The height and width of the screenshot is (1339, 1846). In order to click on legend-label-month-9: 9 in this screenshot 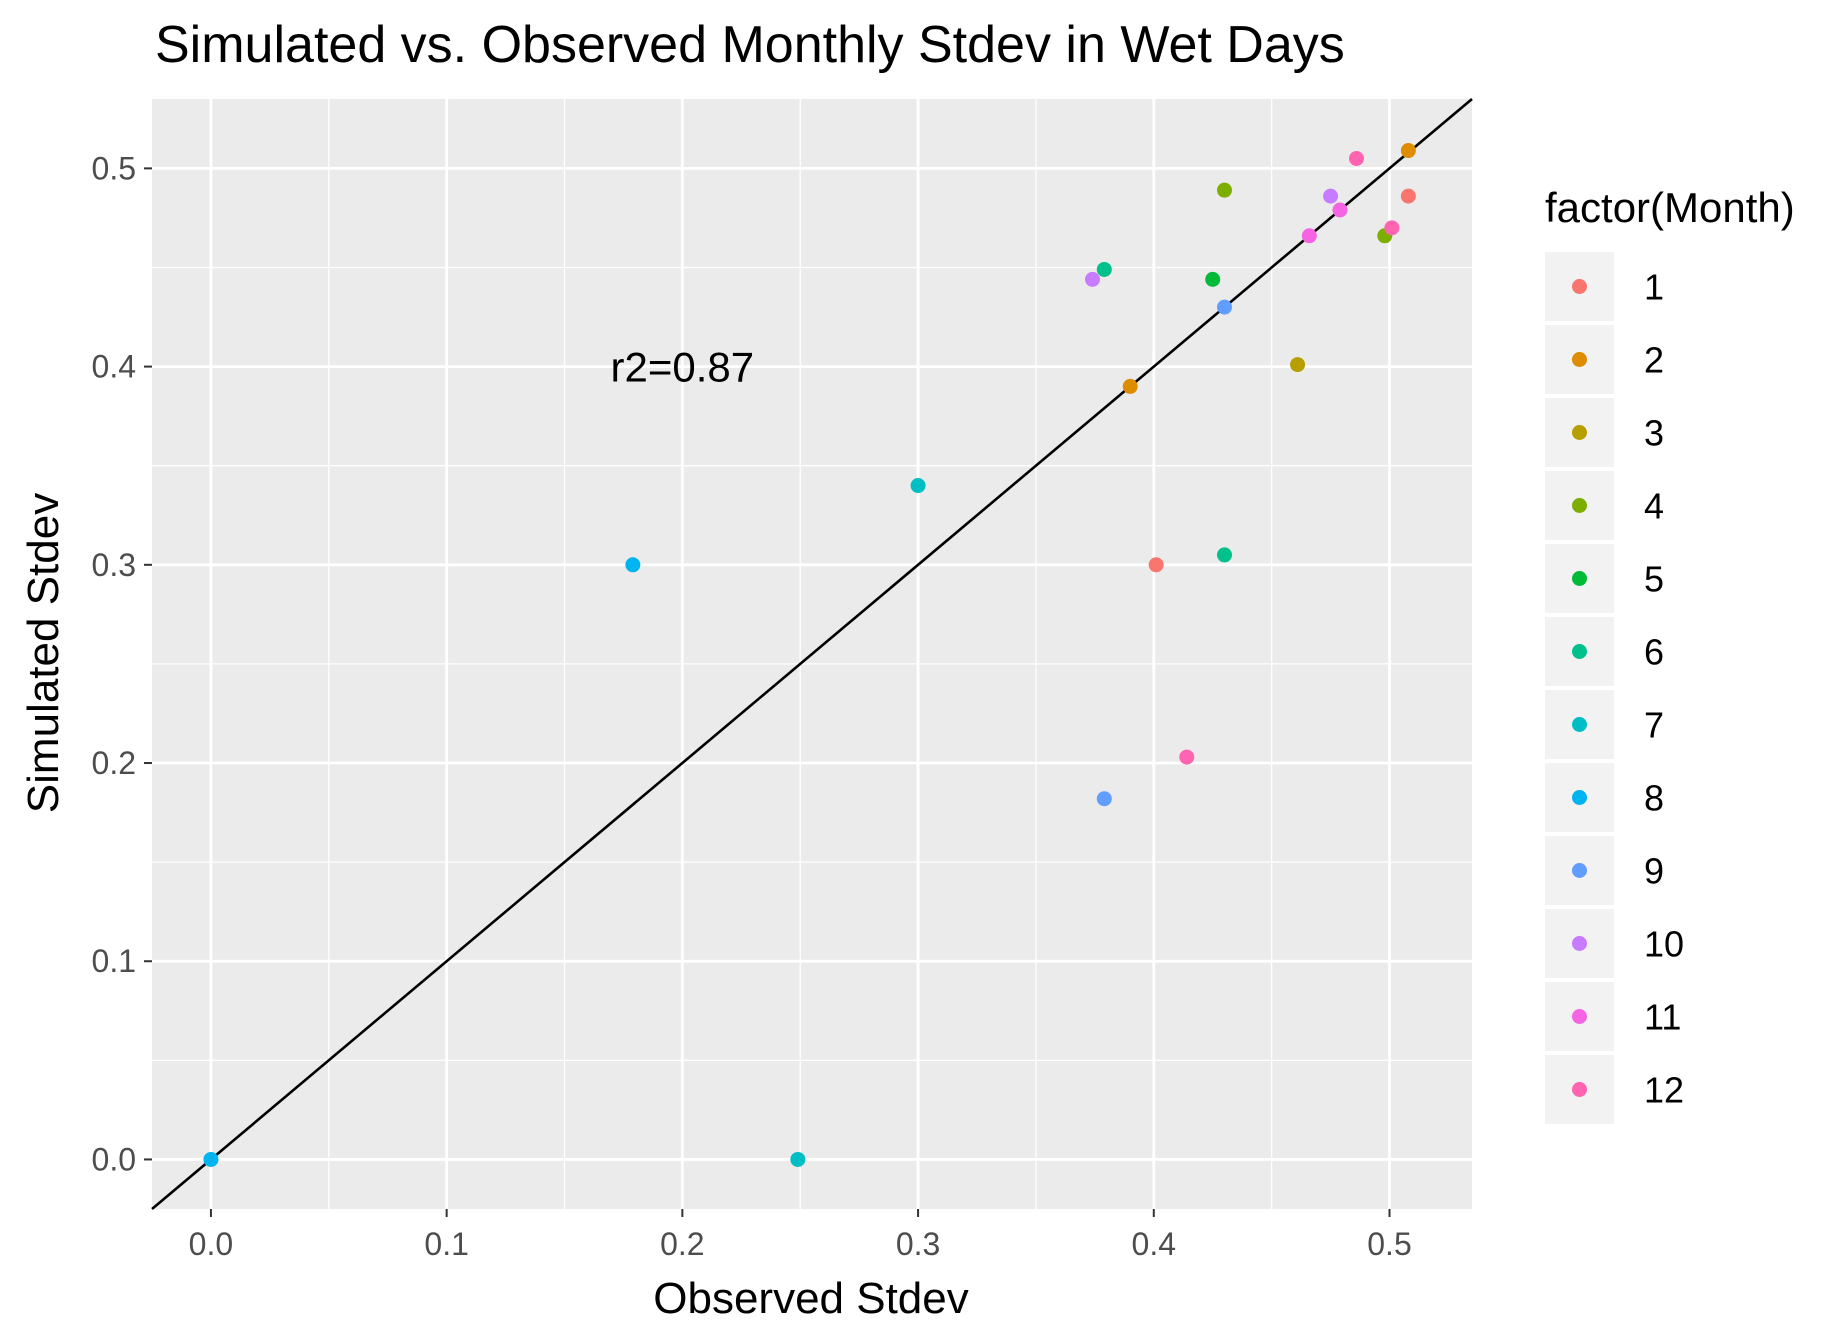, I will do `click(1654, 871)`.